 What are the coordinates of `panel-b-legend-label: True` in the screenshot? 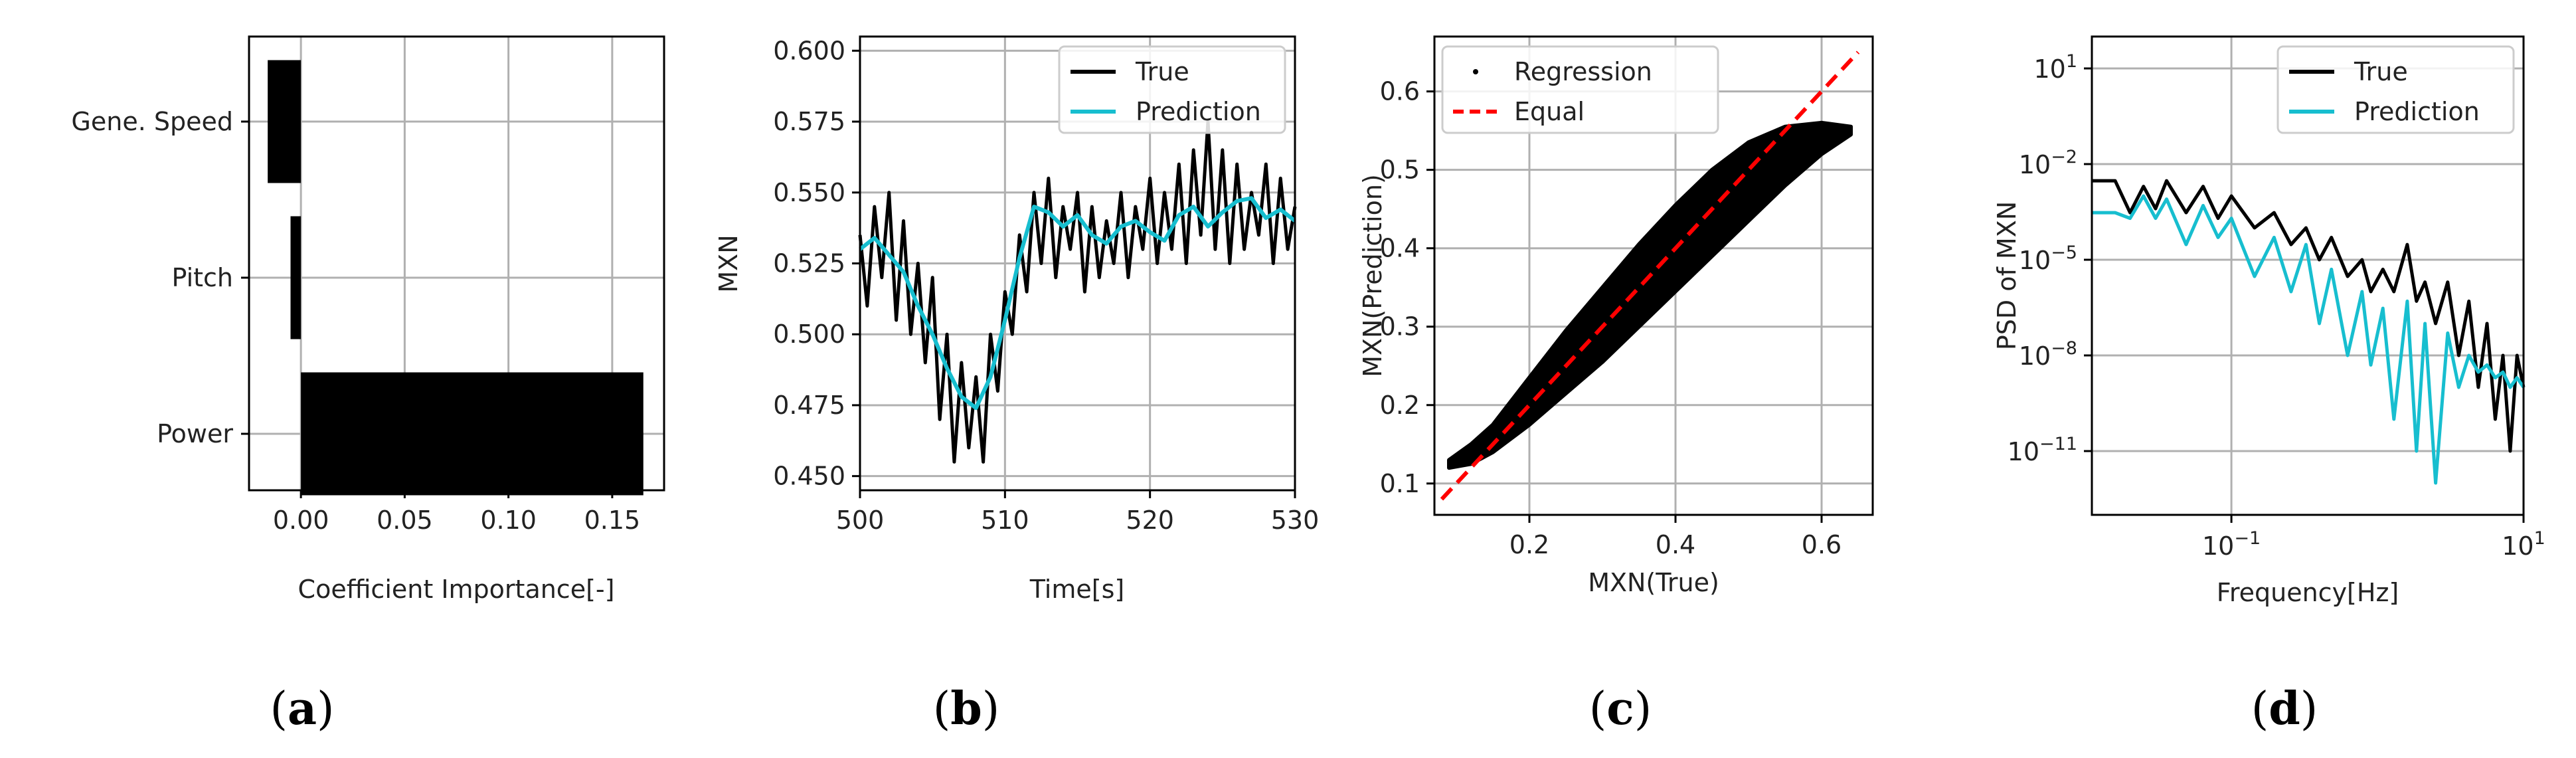 It's located at (1162, 71).